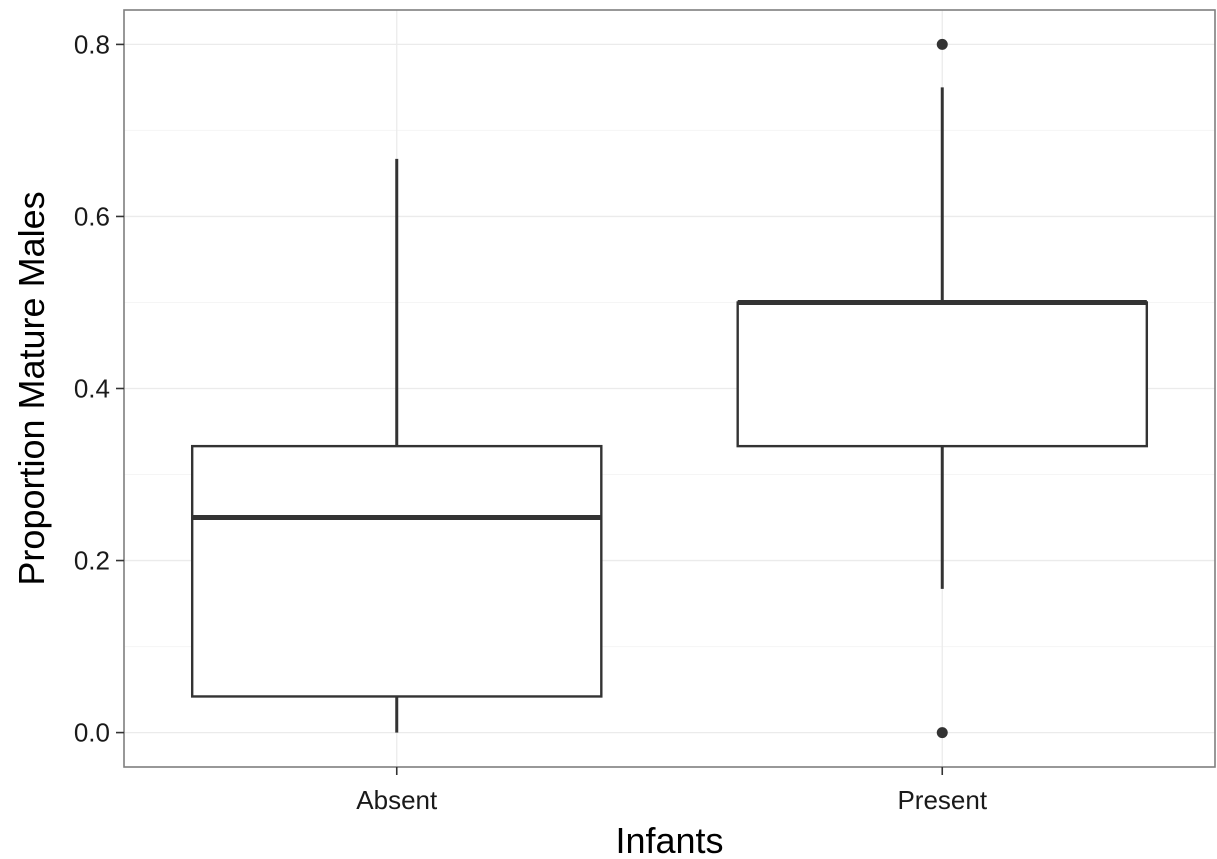 The image size is (1217, 859). Describe the element at coordinates (92, 389) in the screenshot. I see `y-tick-label: 0.4` at that location.